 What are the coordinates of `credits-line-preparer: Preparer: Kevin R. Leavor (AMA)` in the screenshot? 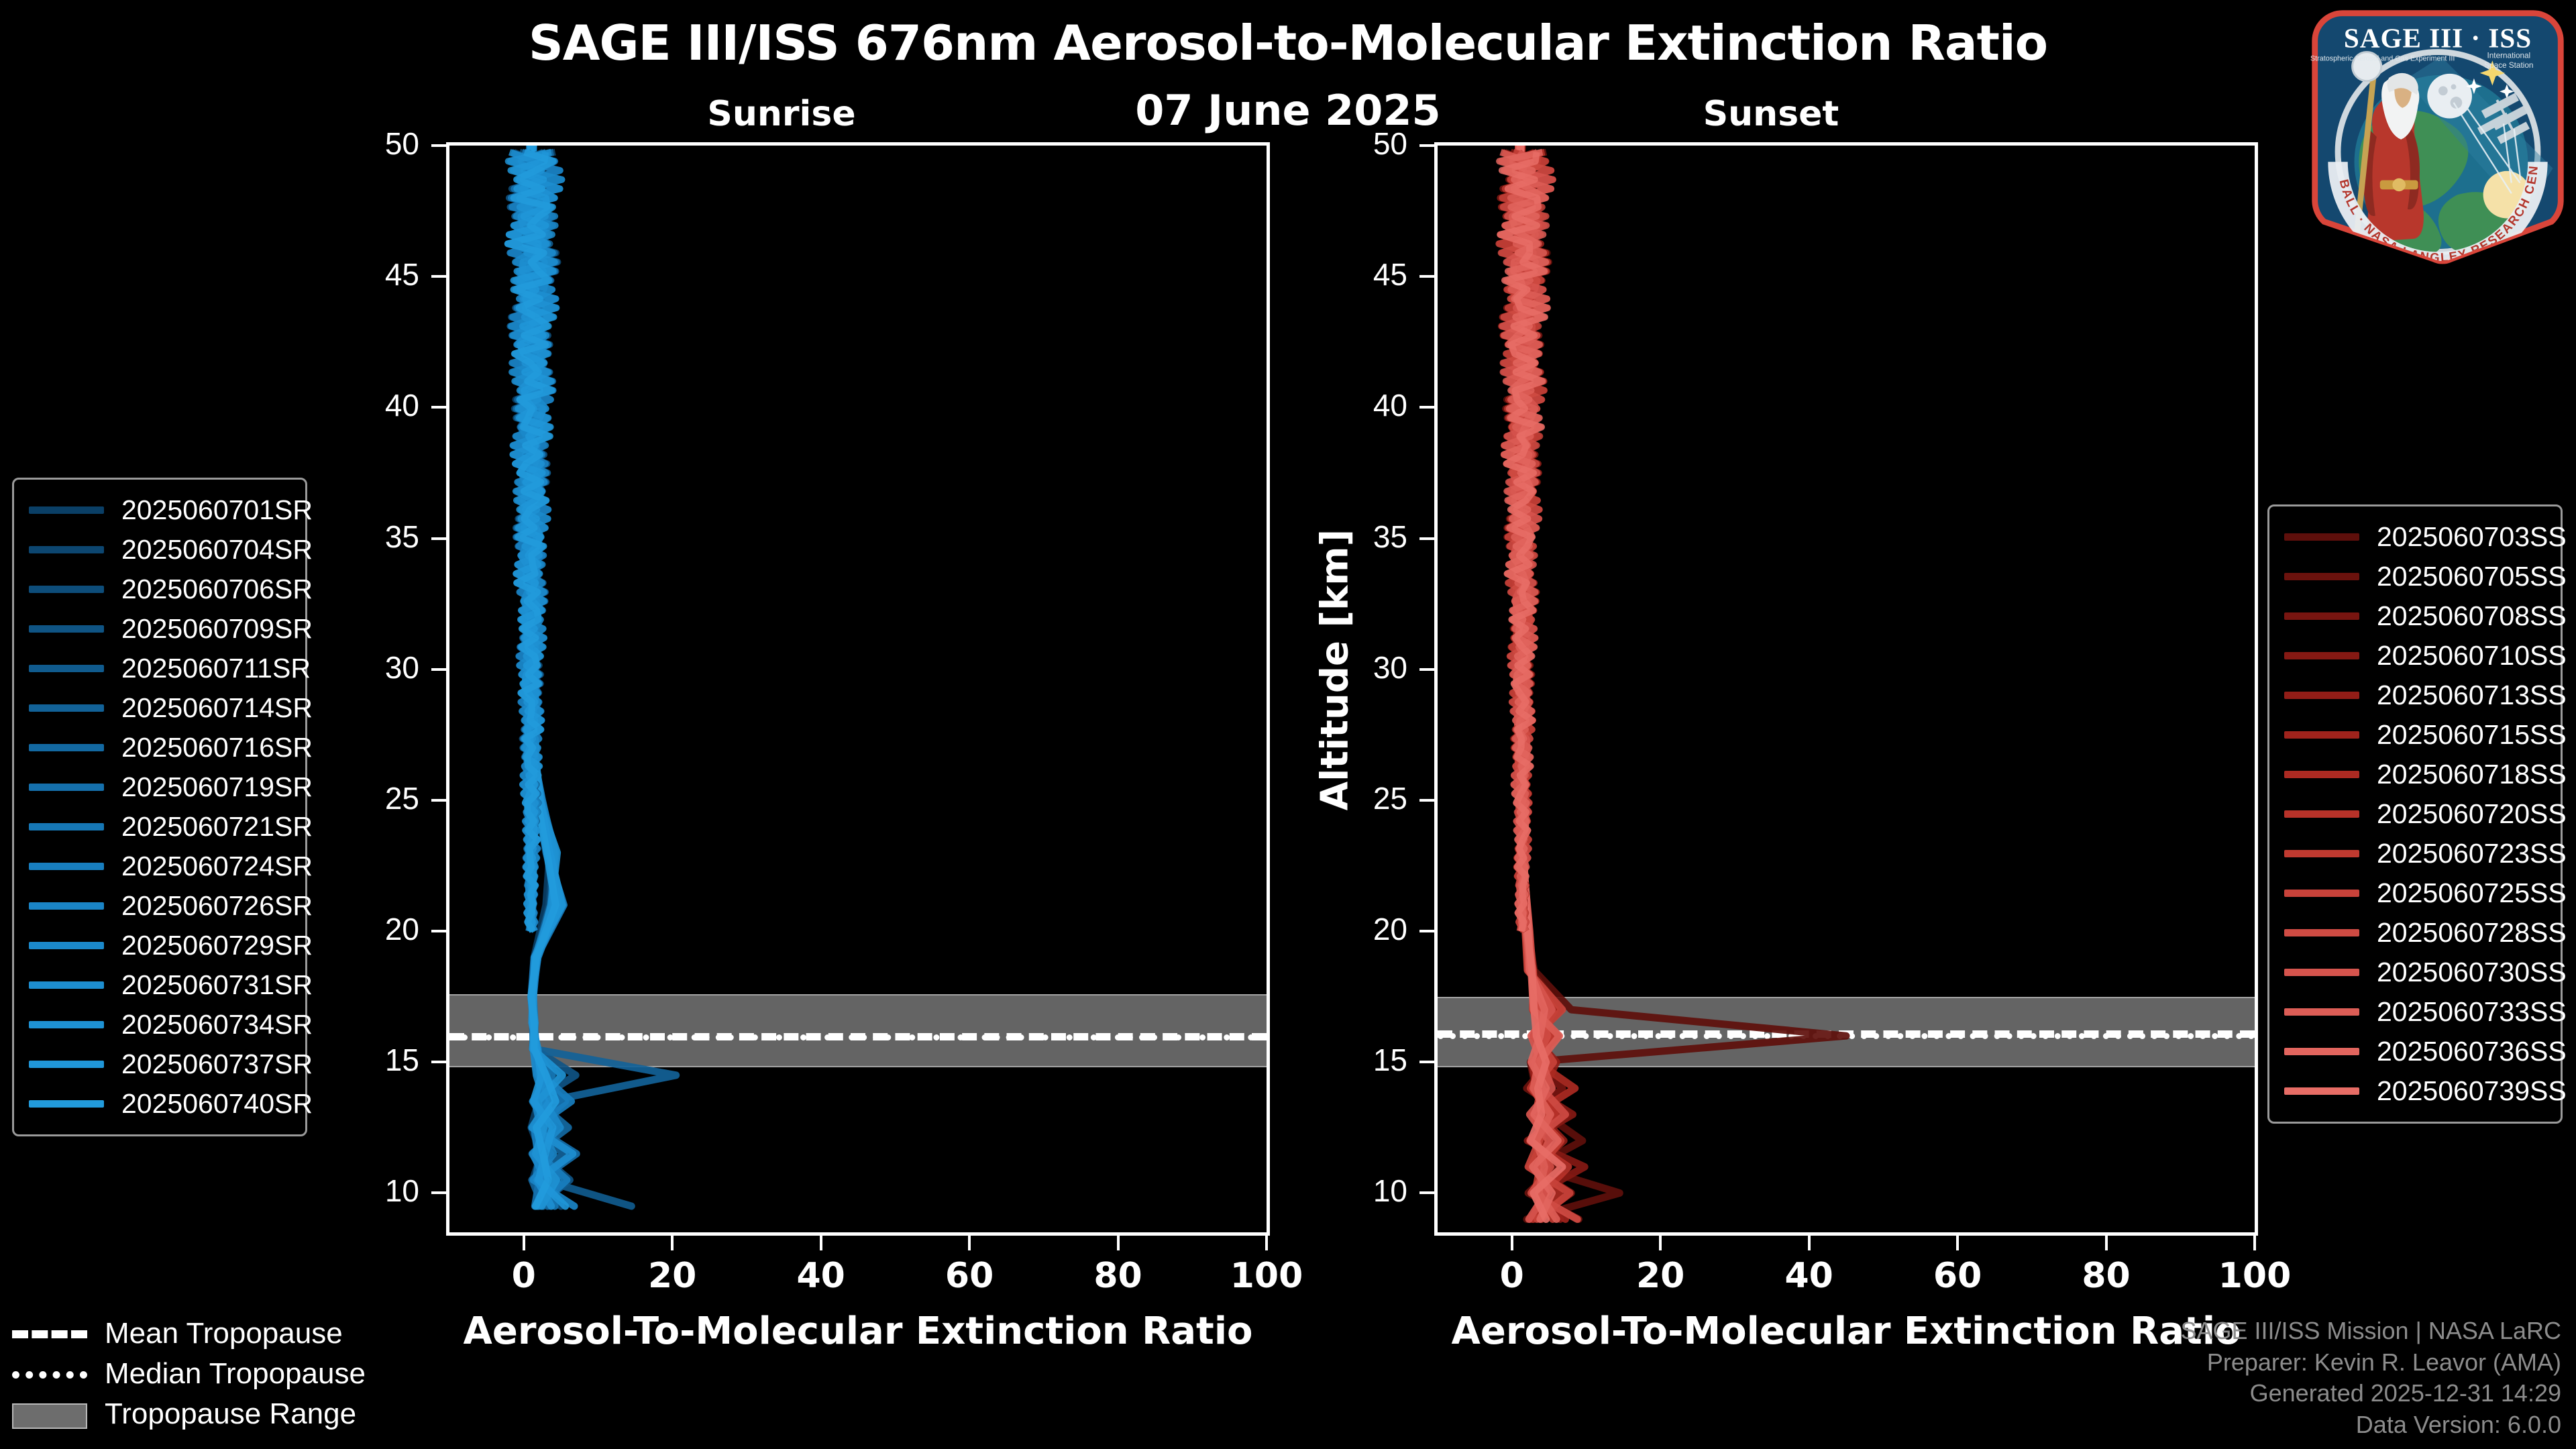 It's located at (2383, 1362).